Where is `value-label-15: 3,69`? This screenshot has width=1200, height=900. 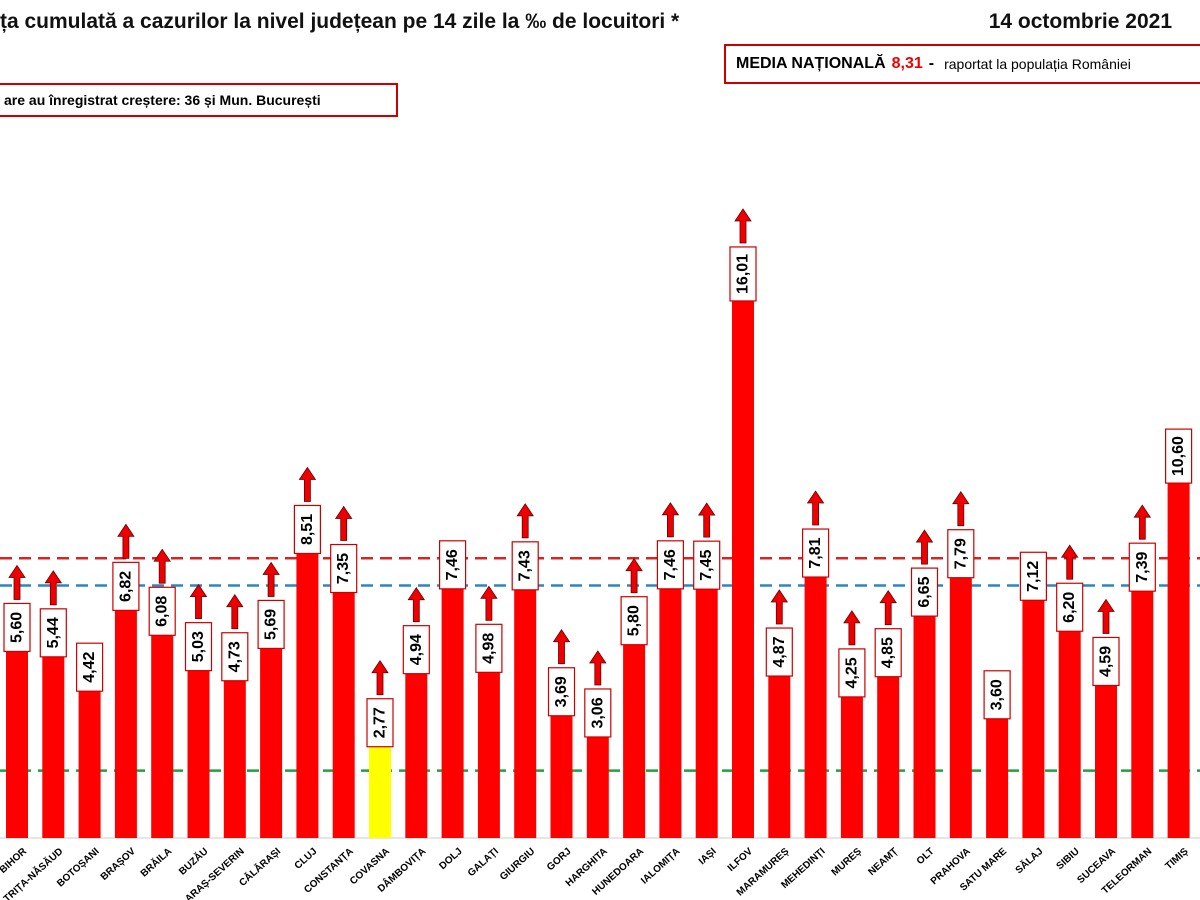
value-label-15: 3,69 is located at coordinates (561, 691).